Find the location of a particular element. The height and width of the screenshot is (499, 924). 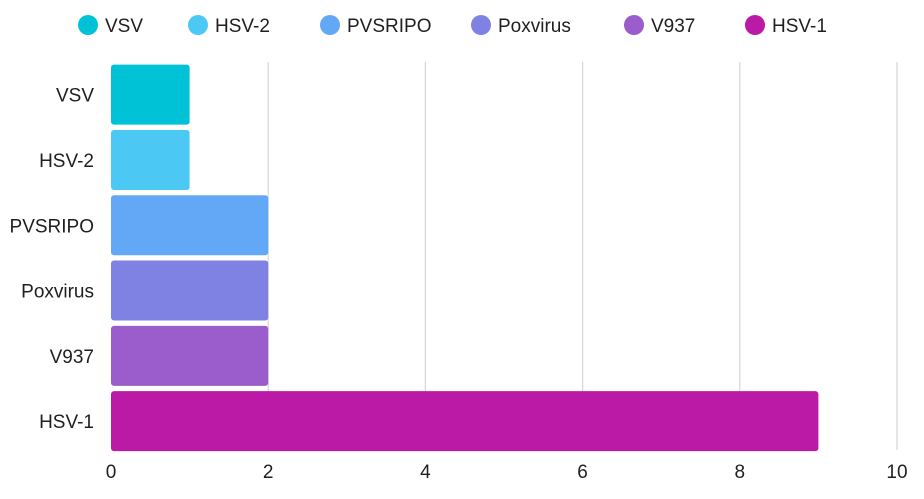

legend-label: VSV is located at coordinates (124, 26).